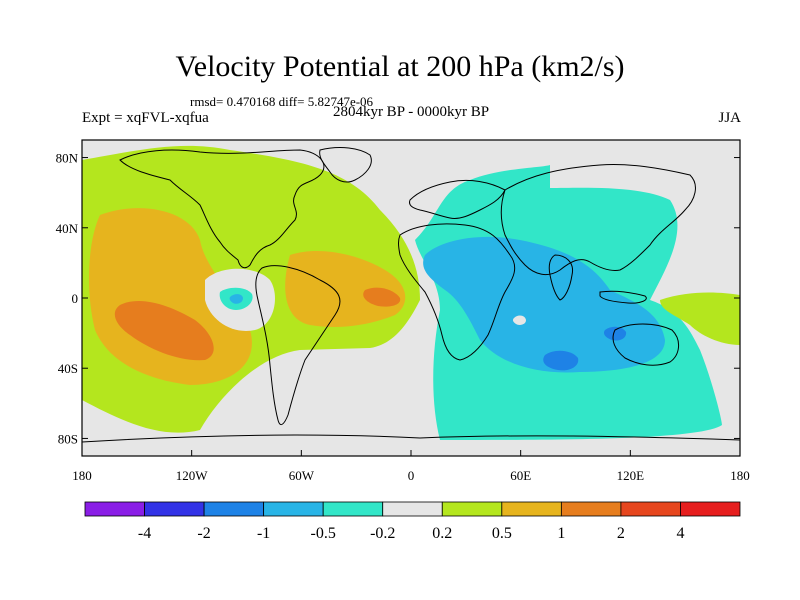 Image resolution: width=800 pixels, height=600 pixels. I want to click on contour-positive-0.5-atlantic, so click(345, 288).